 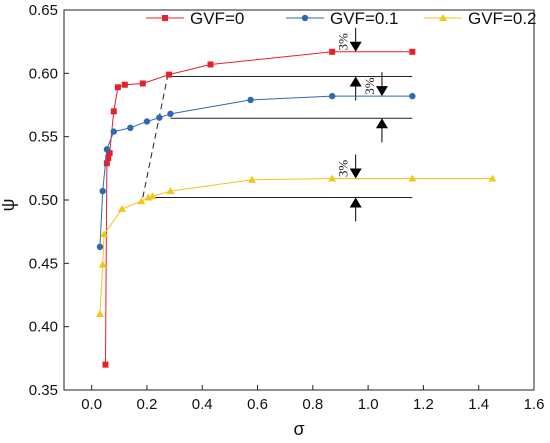 I want to click on x-tick-label: 0.8, so click(x=312, y=404).